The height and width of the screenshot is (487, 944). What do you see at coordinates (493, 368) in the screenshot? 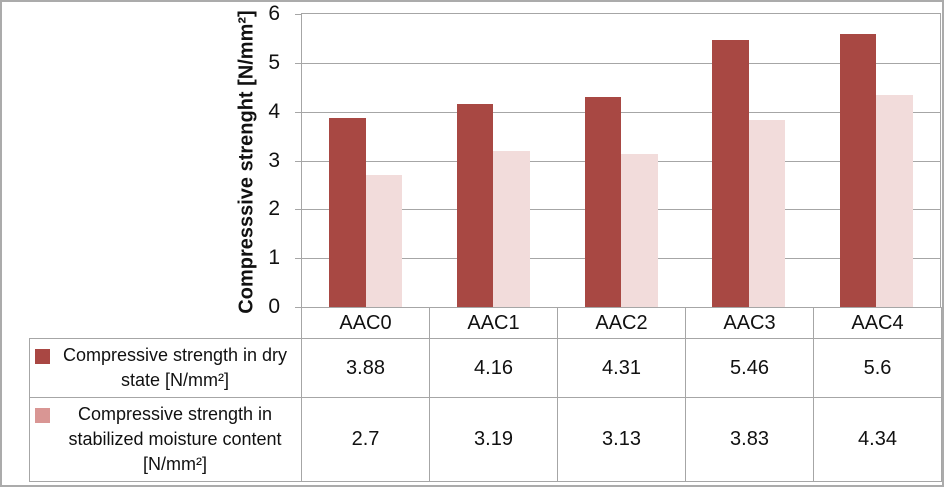
I see `value-cell-s1-aac1: 4.16` at bounding box center [493, 368].